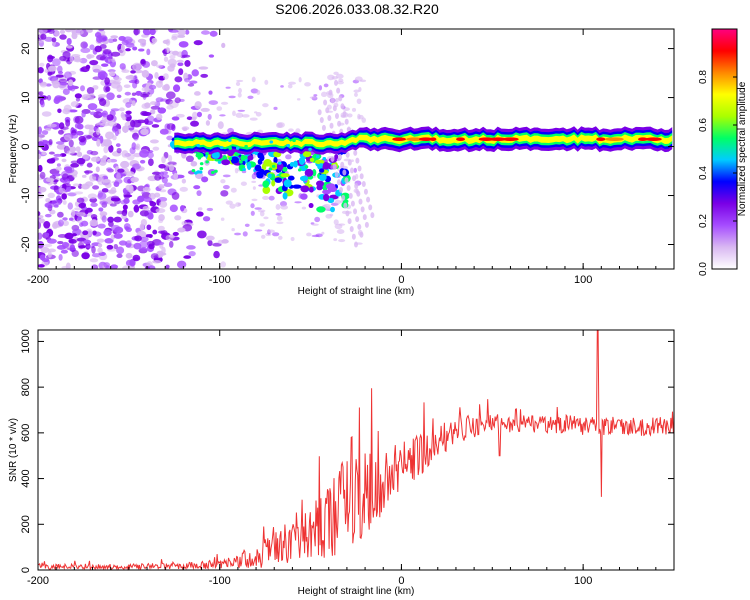 This screenshot has height=600, width=750. Describe the element at coordinates (486, 139) in the screenshot. I see `spectrogram-peak-blob` at that location.